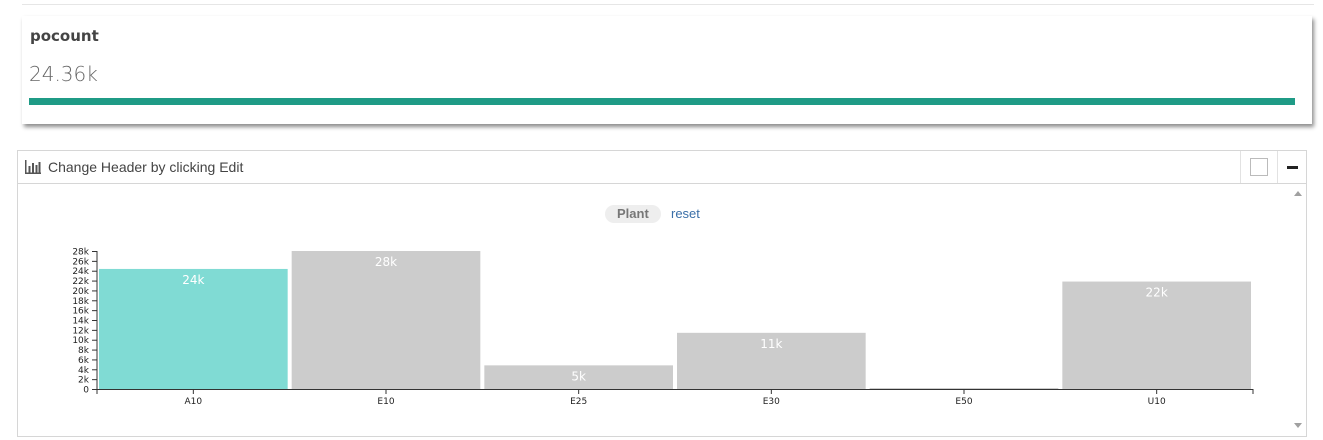  Describe the element at coordinates (771, 344) in the screenshot. I see `bar-value-label: 11k` at that location.